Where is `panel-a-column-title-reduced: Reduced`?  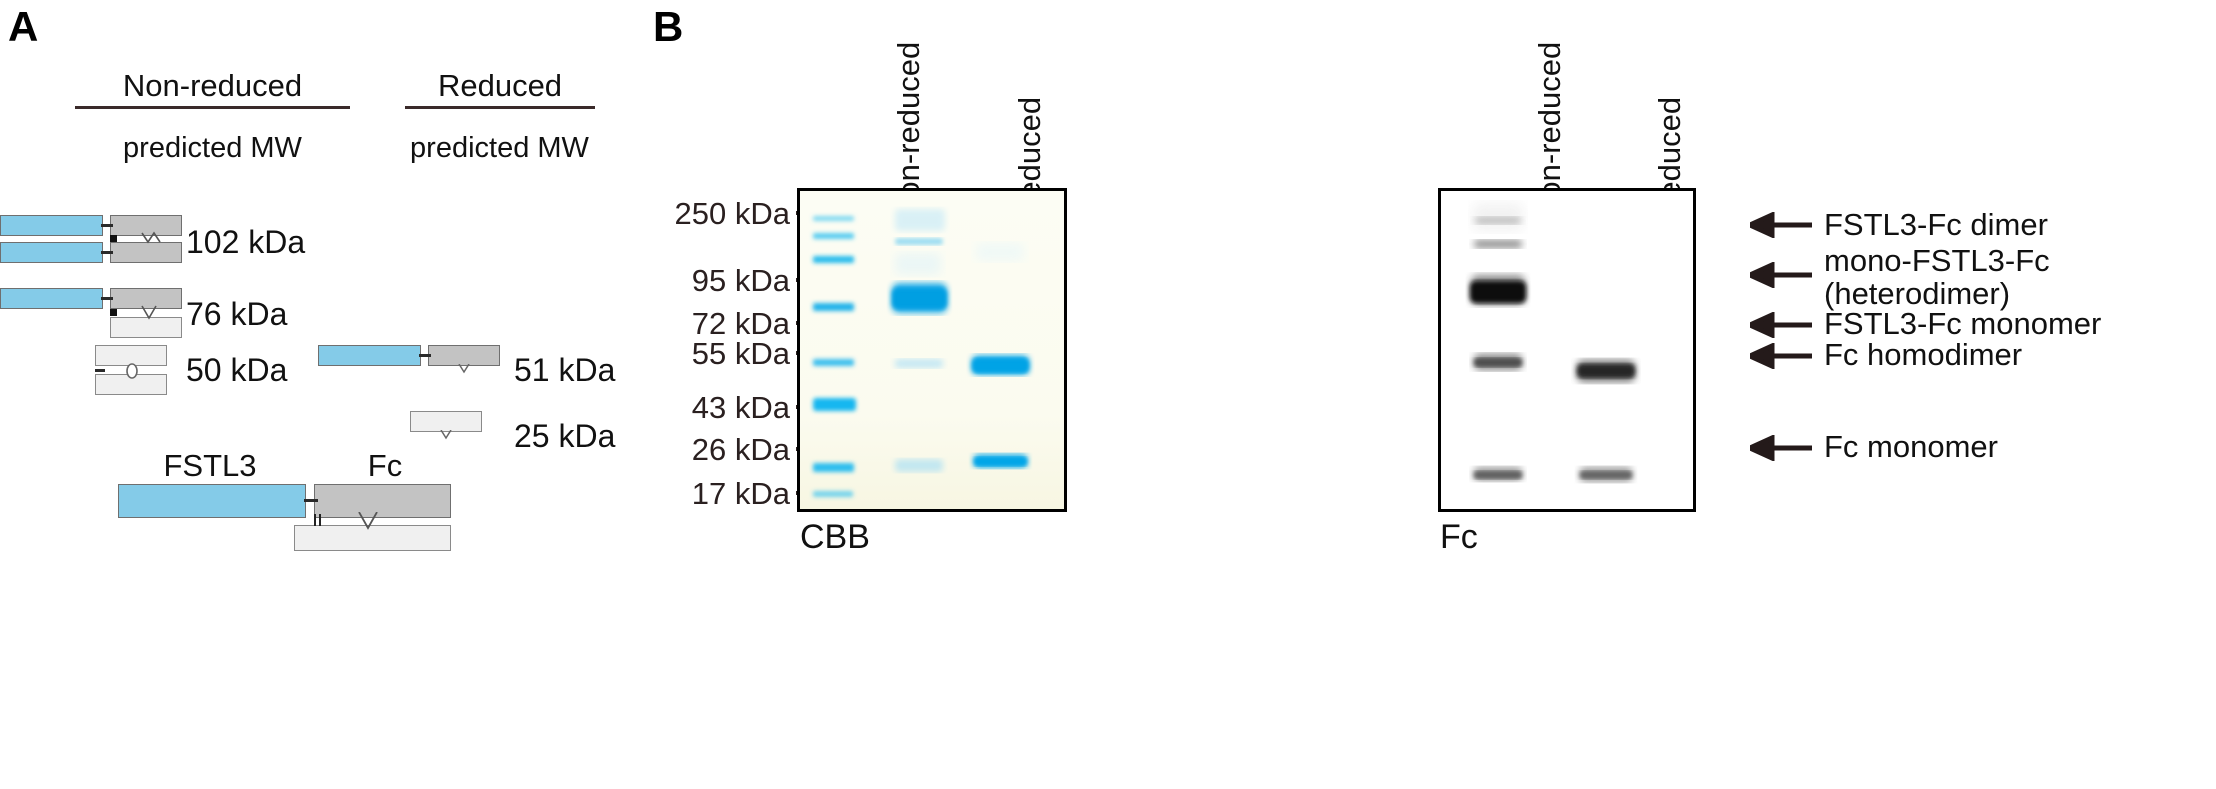 panel-a-column-title-reduced: Reduced is located at coordinates (500, 85).